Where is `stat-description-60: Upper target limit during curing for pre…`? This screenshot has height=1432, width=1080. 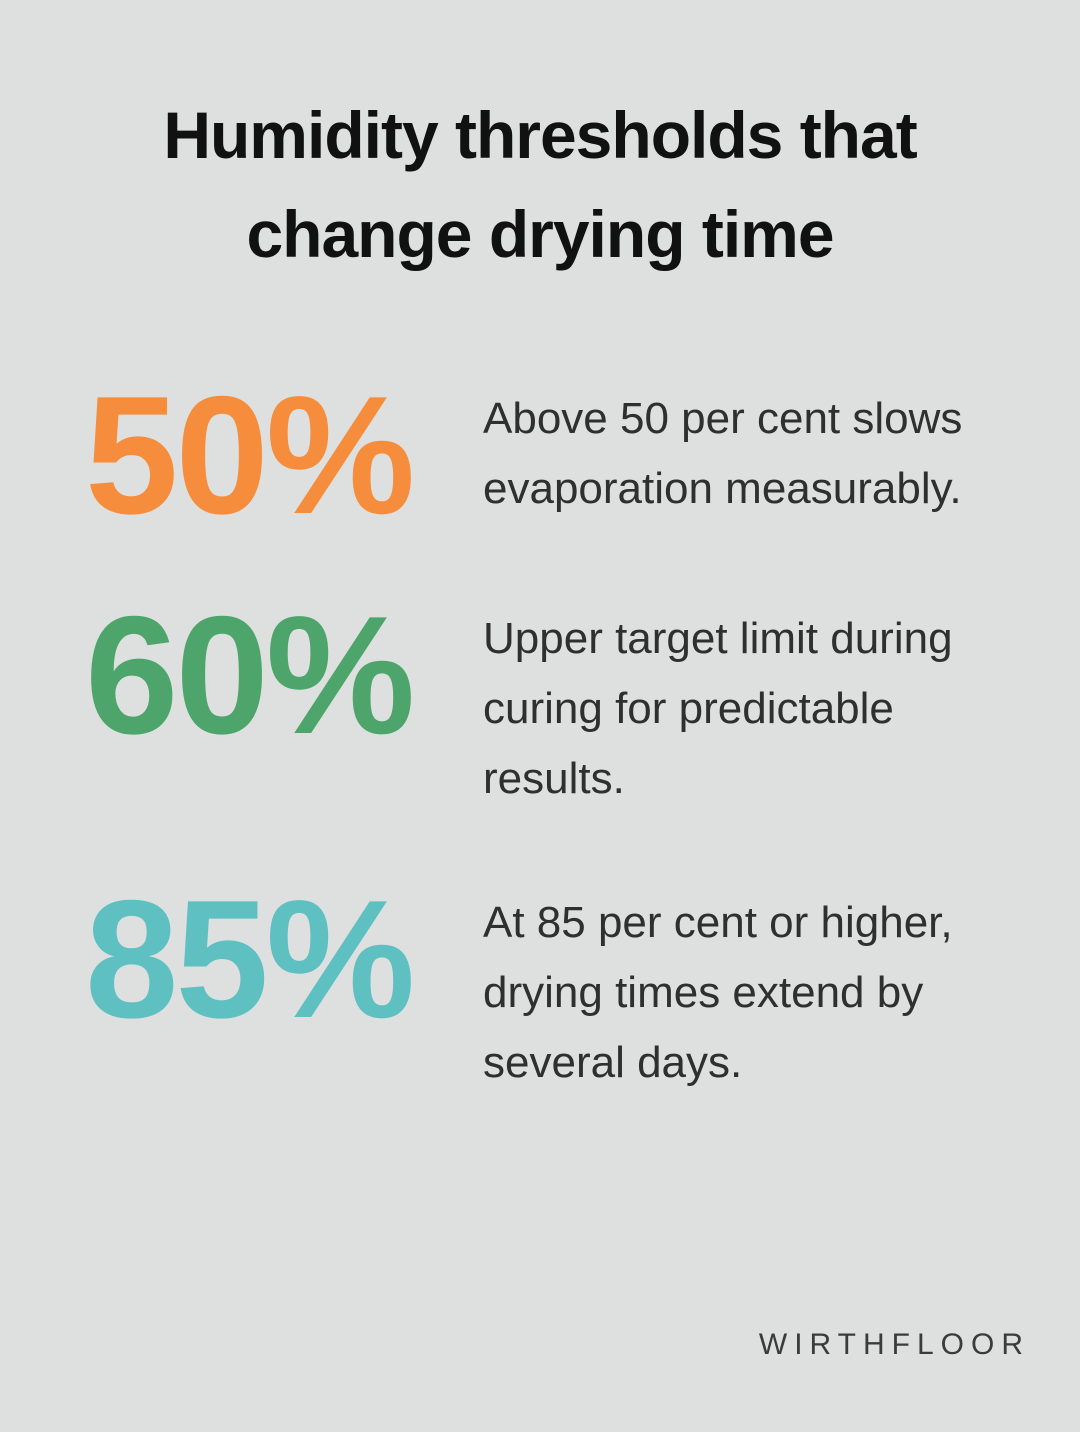 stat-description-60: Upper target limit during curing for pre… is located at coordinates (718, 708).